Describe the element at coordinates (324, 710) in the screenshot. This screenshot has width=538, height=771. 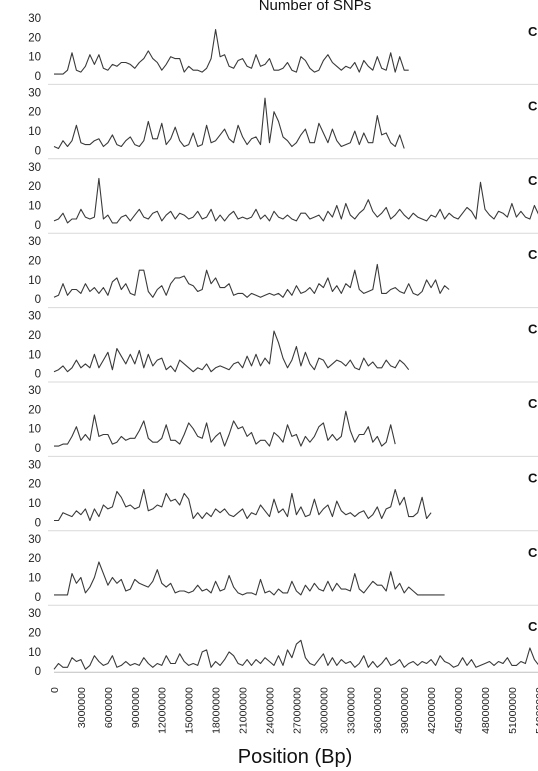
I see `x-tick-label: 30000000` at that location.